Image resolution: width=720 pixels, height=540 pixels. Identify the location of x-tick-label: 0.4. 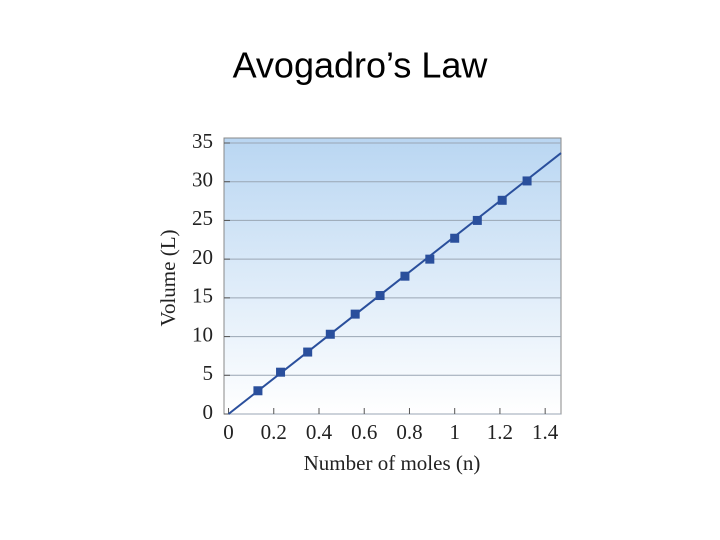
(319, 432).